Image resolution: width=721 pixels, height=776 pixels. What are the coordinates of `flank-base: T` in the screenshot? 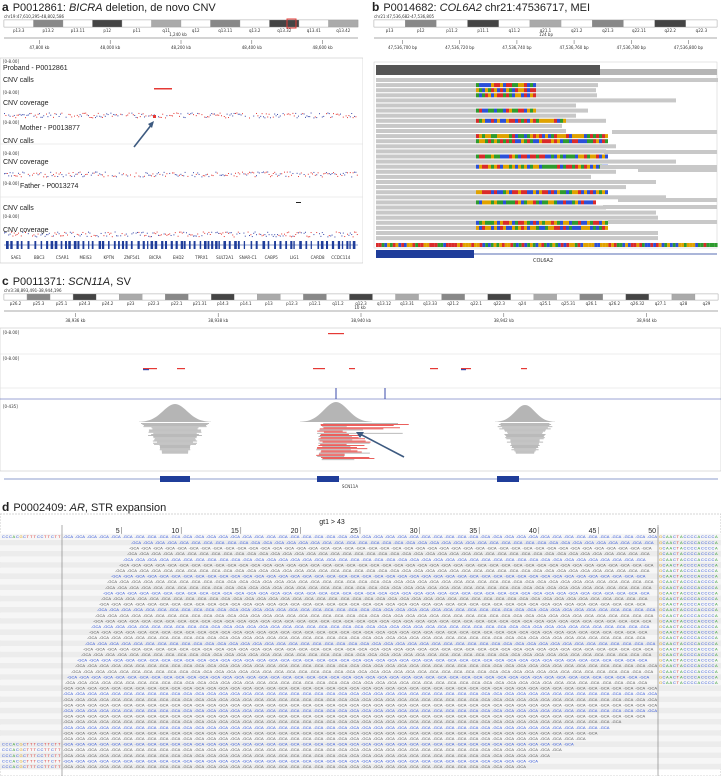 It's located at (678, 592).